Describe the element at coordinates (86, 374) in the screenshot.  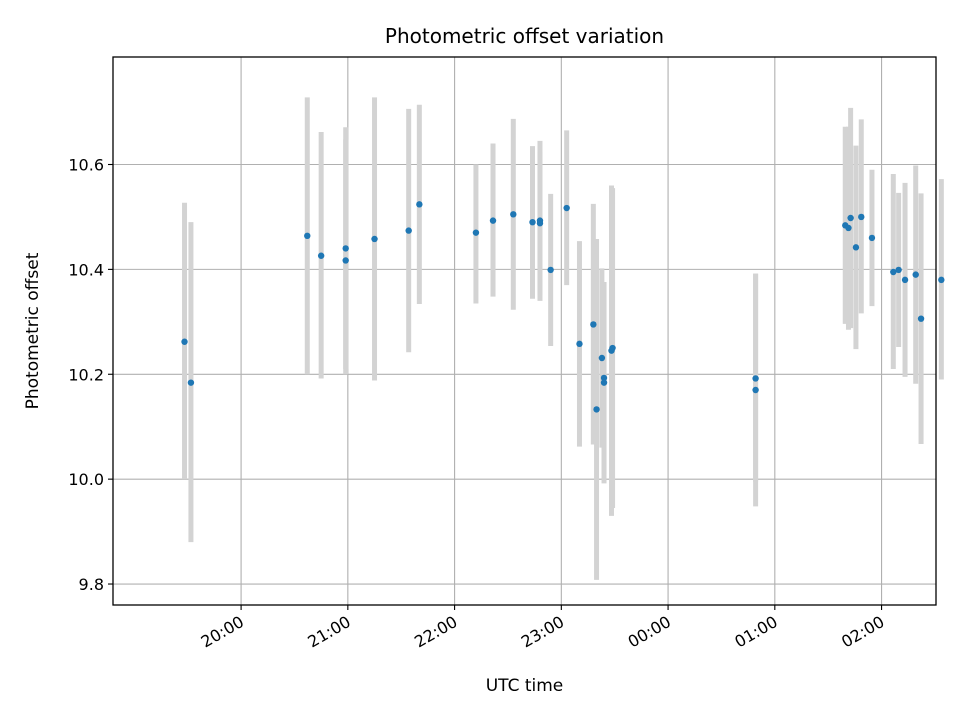
I see `y-tick-label: 10.2` at that location.